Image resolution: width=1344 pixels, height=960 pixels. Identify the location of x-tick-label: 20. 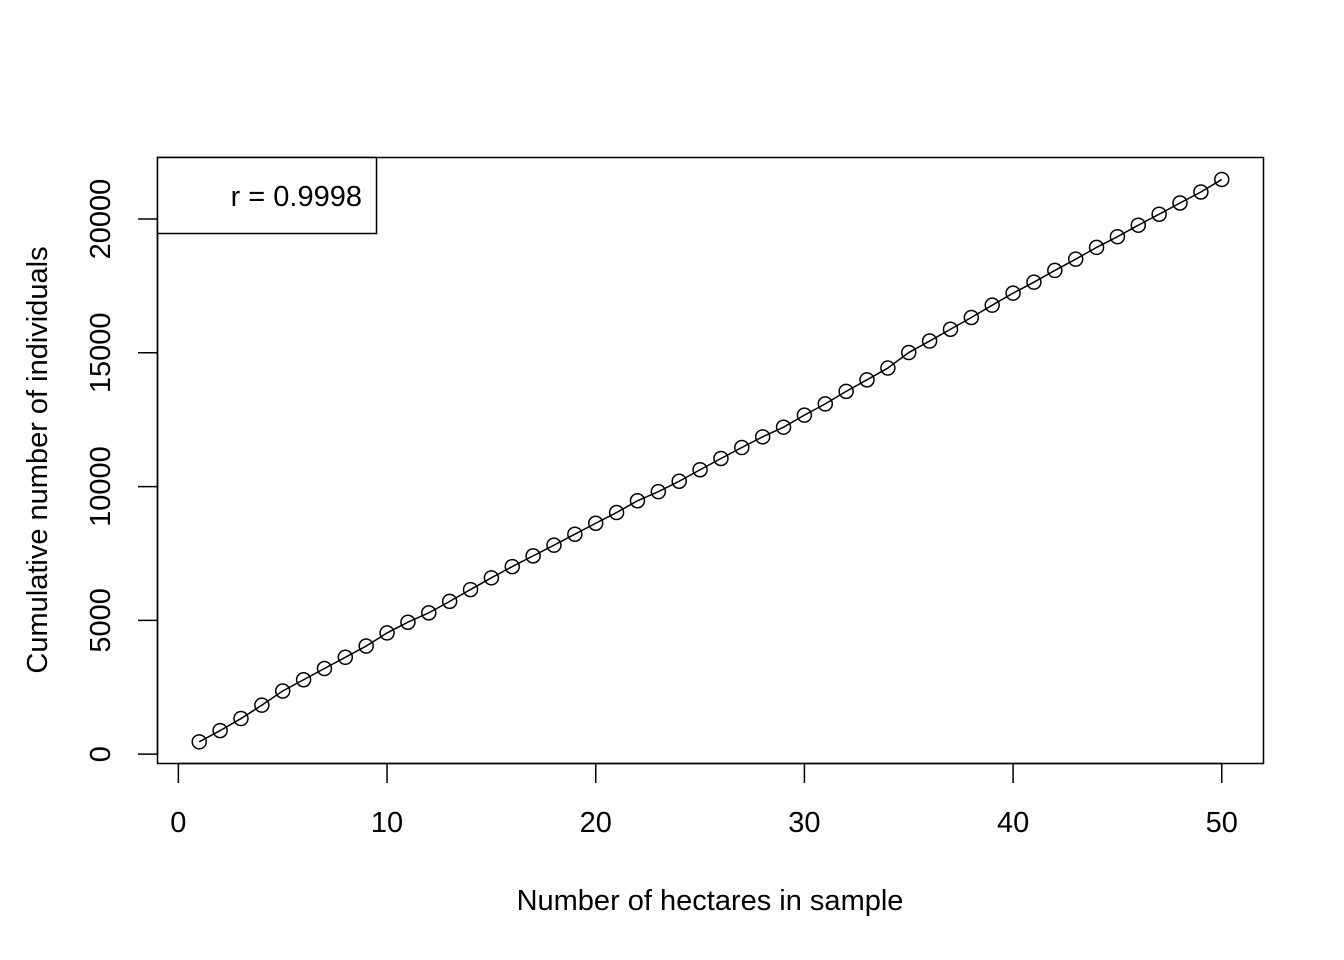
(596, 823).